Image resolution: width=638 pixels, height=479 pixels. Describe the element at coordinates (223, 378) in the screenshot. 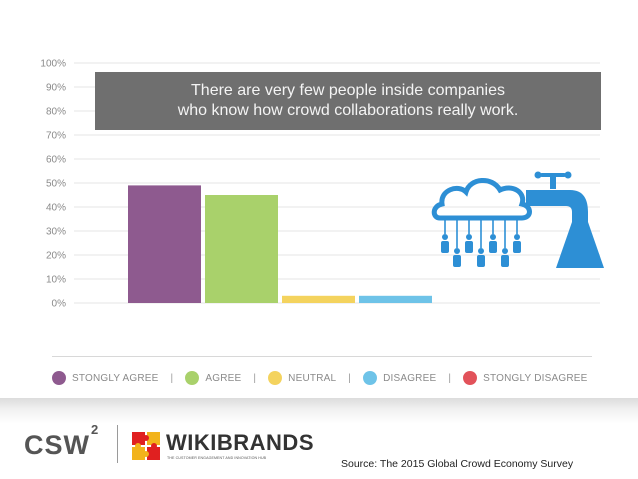

I see `legend-label: AGREE` at that location.